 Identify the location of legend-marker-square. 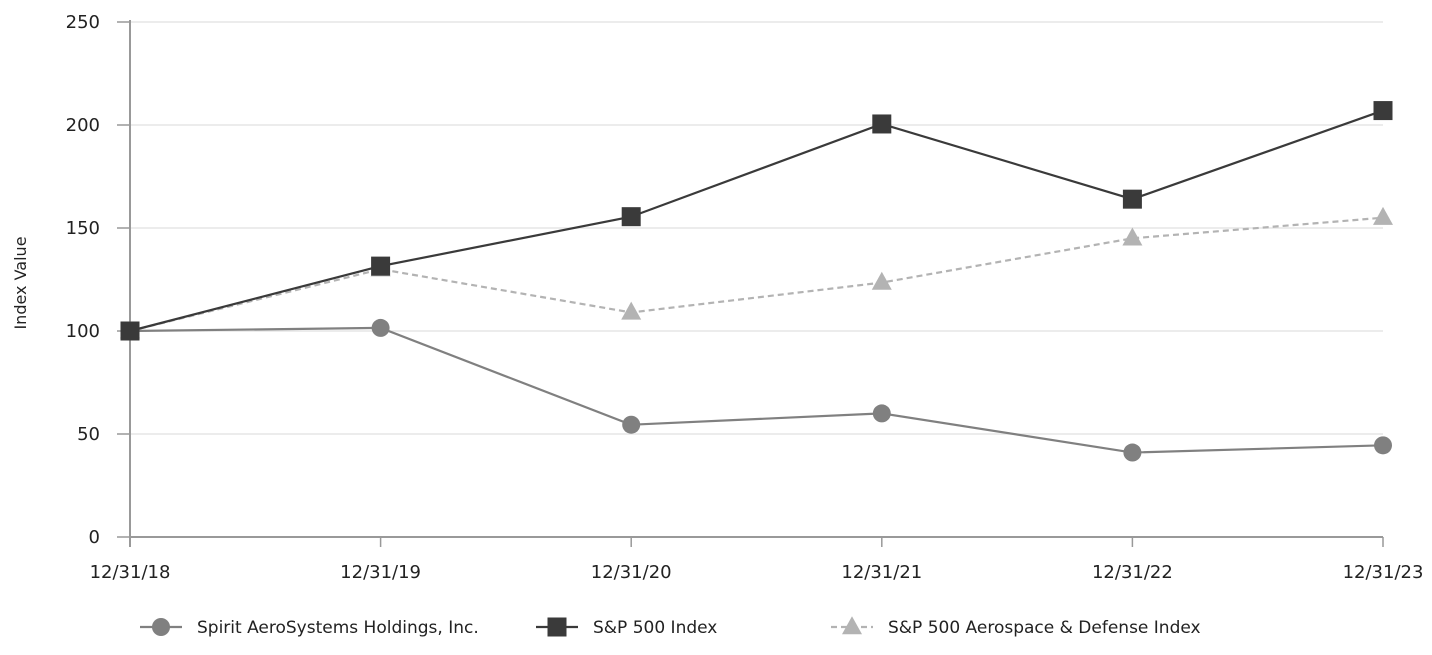
(557, 627).